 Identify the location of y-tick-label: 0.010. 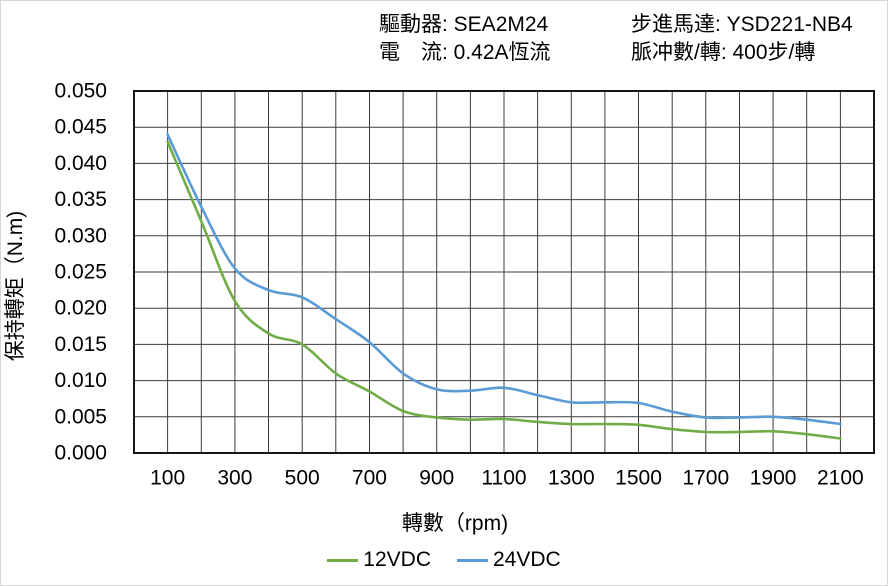
(80, 380).